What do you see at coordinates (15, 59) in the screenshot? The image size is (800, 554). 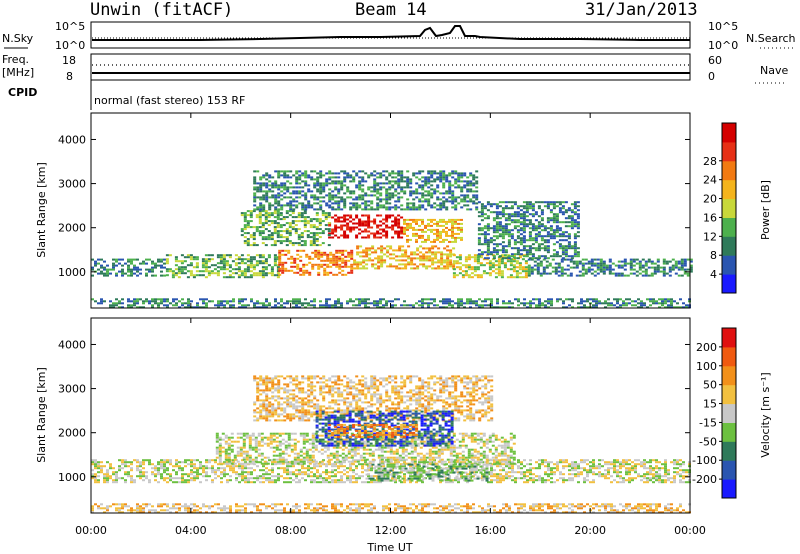 I see `freq-label: Freq.` at bounding box center [15, 59].